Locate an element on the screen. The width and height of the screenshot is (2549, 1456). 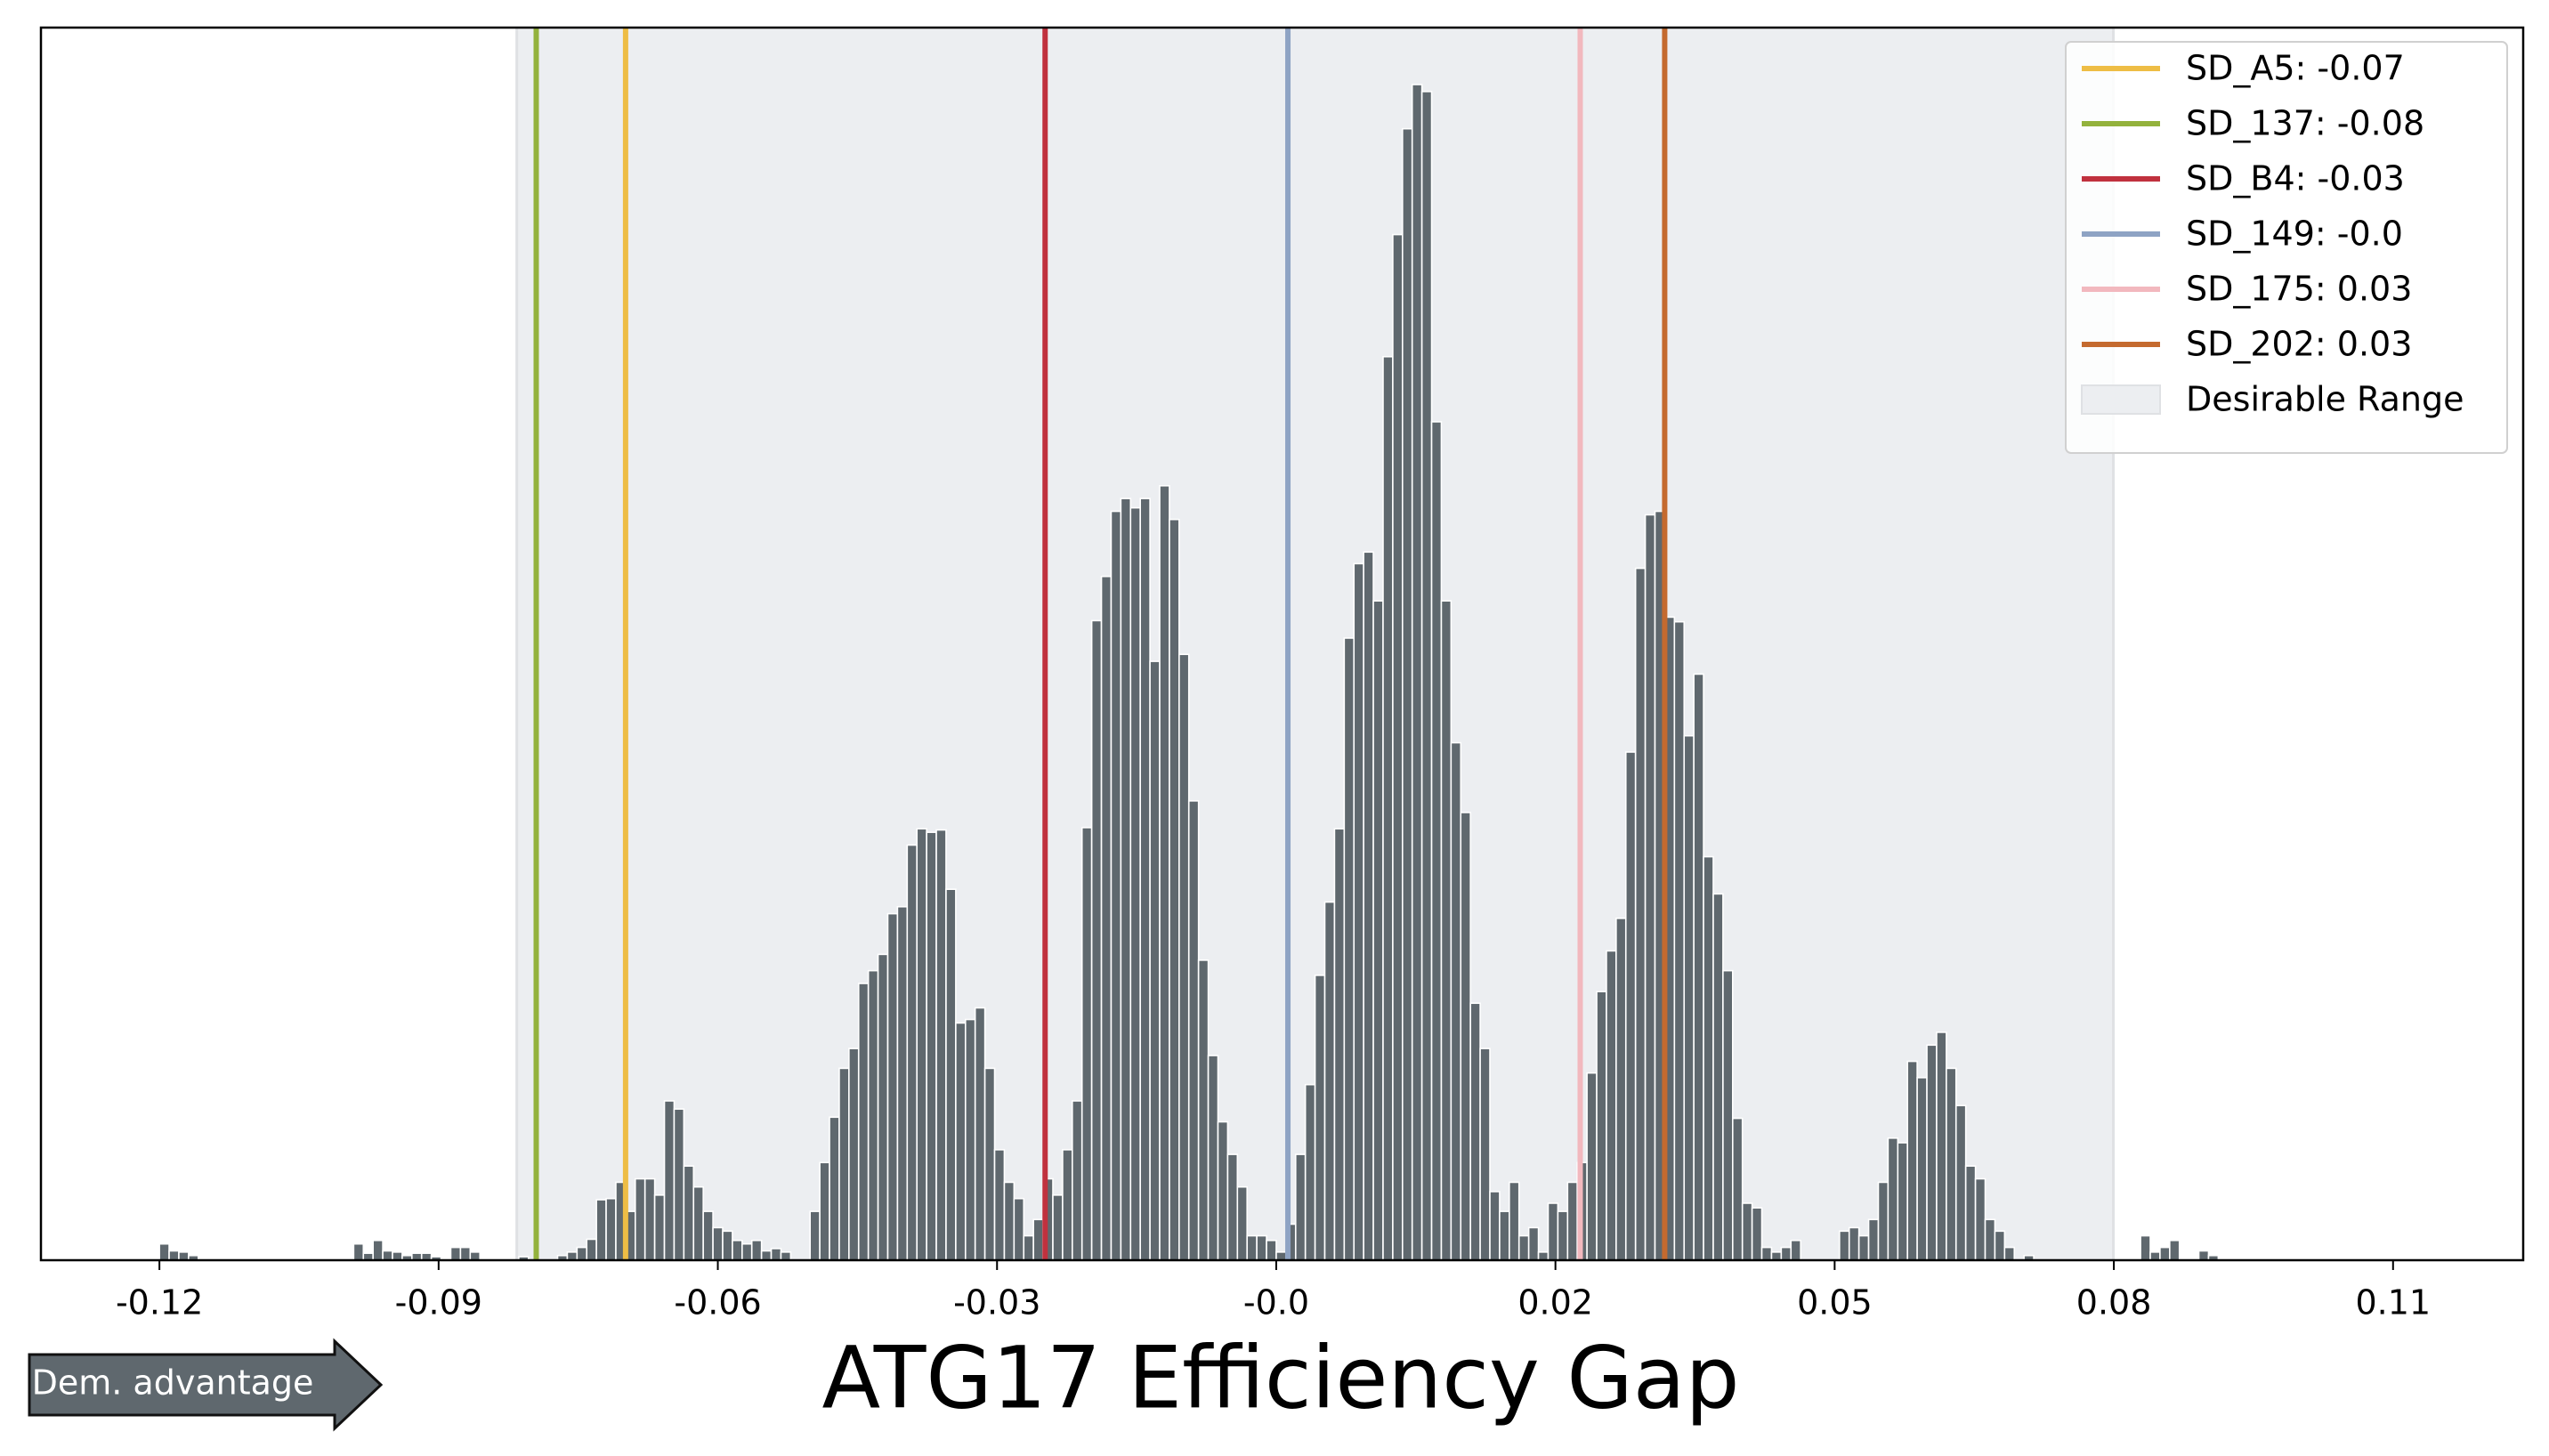
x-tick-label: 0.08 is located at coordinates (2114, 1303).